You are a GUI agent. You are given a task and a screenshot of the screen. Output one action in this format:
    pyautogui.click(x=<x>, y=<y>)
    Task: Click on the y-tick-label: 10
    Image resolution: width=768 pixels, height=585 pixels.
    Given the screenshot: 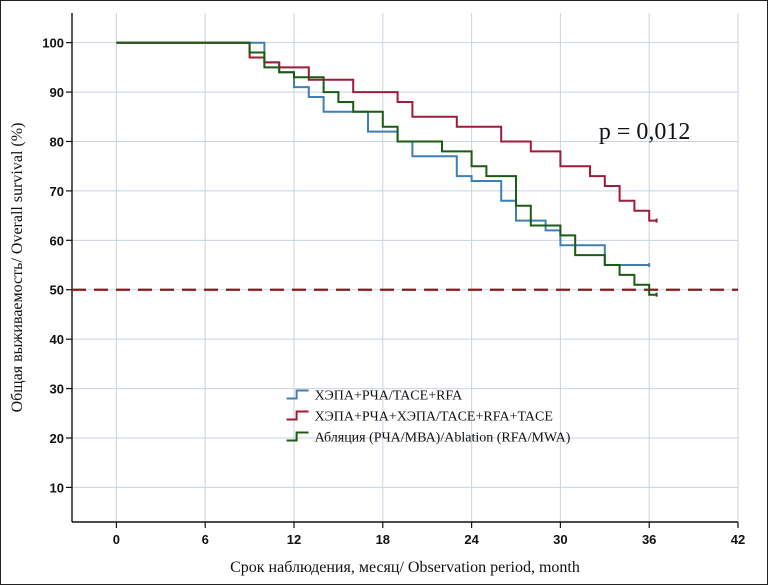 What is the action you would take?
    pyautogui.click(x=57, y=487)
    